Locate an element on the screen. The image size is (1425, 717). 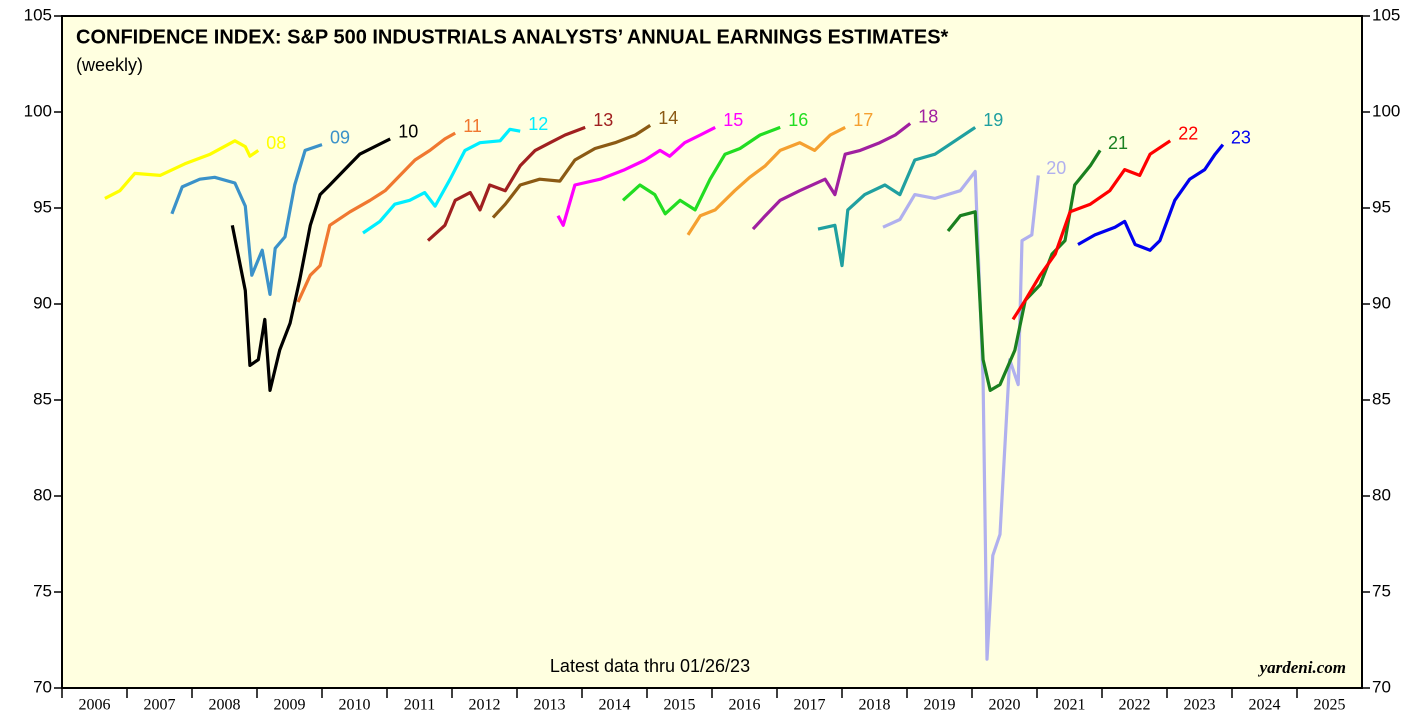
x-tick-label: 2011 is located at coordinates (419, 705).